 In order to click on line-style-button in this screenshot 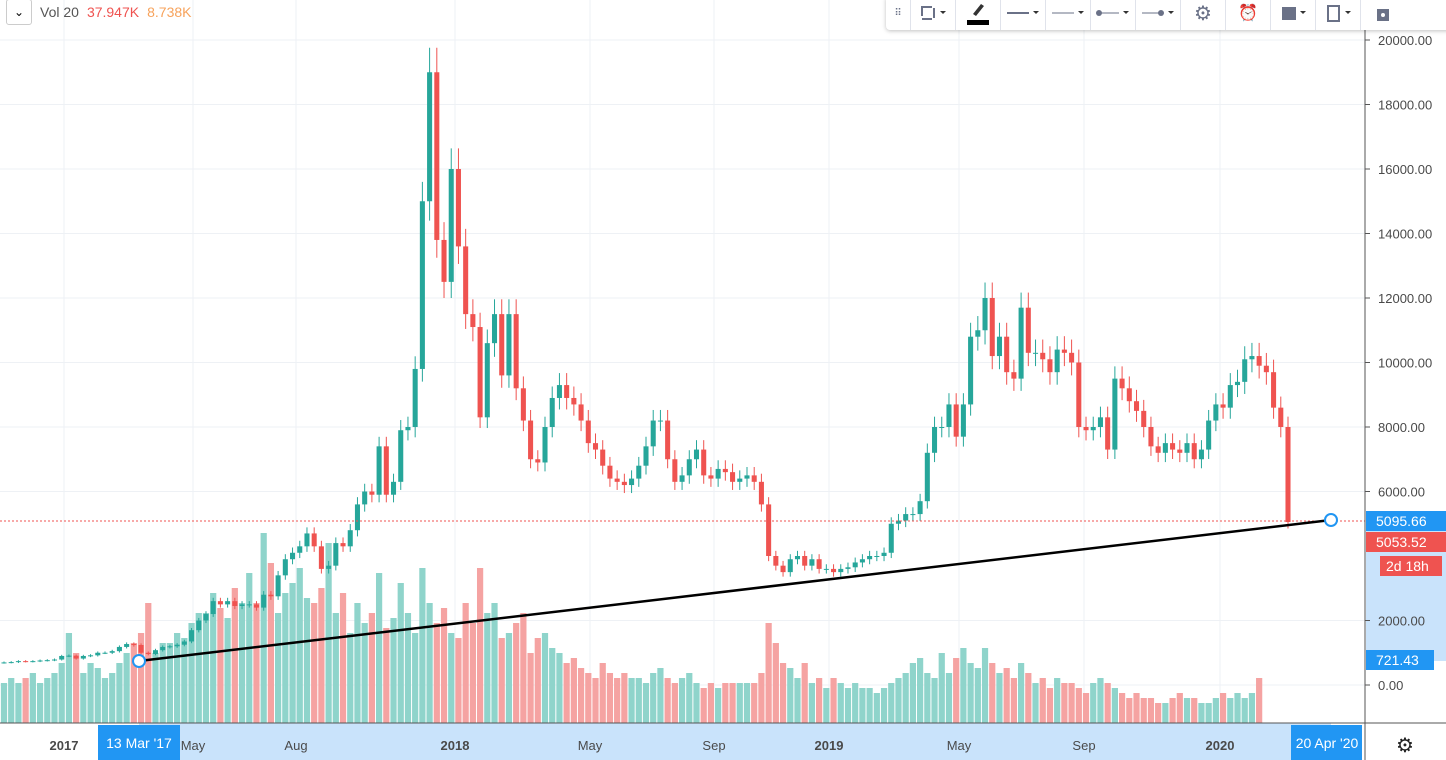, I will do `click(1022, 15)`.